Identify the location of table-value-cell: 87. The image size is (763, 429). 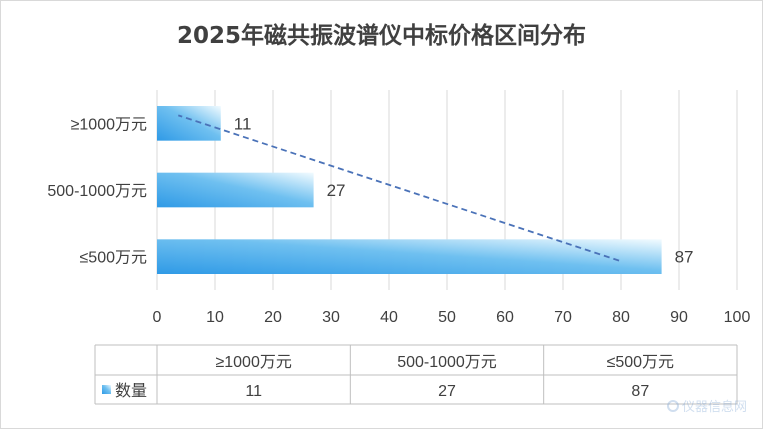
(640, 391).